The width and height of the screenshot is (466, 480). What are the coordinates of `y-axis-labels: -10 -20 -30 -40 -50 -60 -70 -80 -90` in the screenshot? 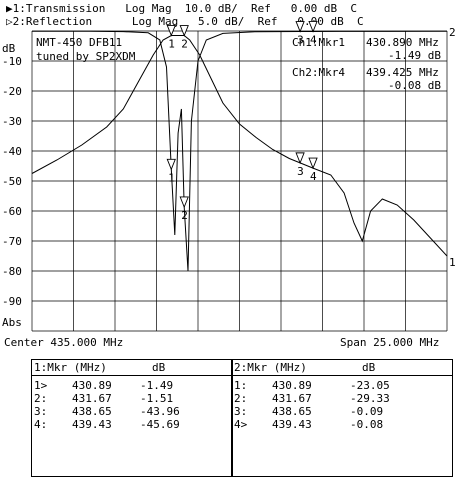 It's located at (12, 181).